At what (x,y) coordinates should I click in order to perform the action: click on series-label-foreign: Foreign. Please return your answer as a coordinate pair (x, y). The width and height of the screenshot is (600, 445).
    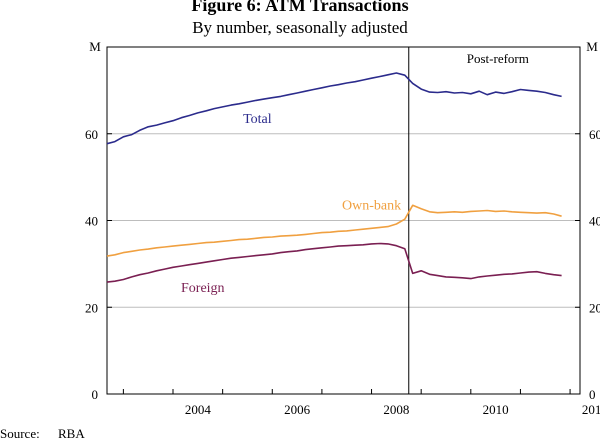
    Looking at the image, I should click on (203, 288).